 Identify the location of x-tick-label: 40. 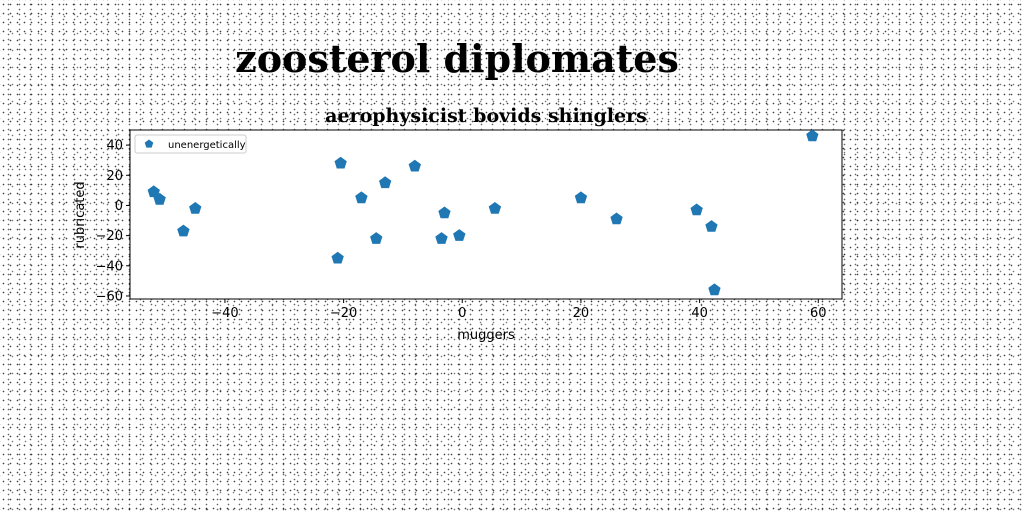
(699, 313).